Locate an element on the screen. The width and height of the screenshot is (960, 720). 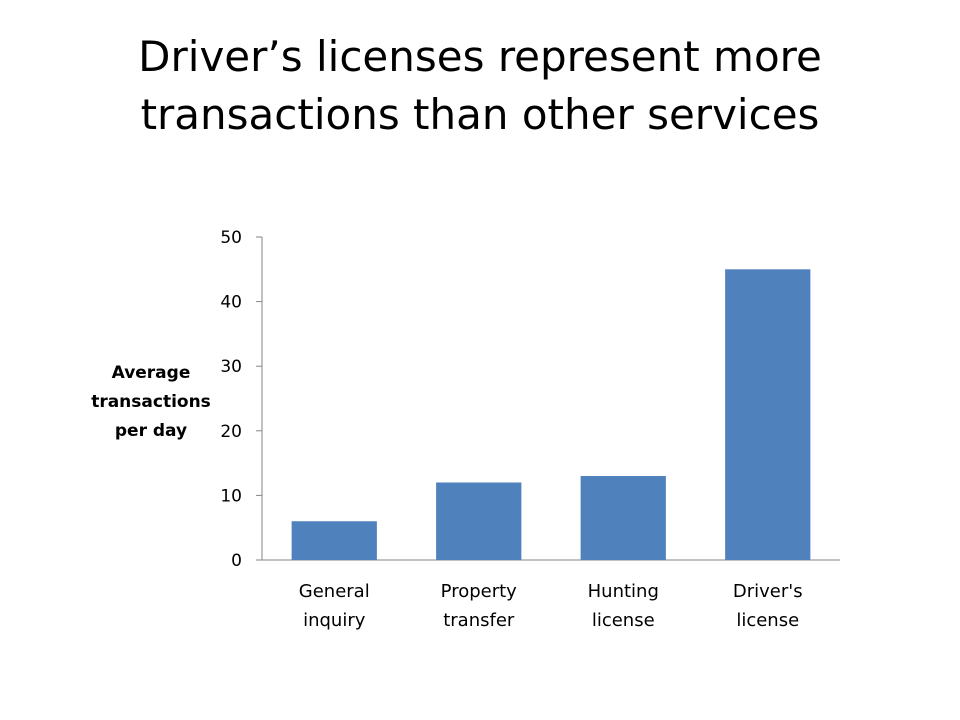
y-tick-label: 0 is located at coordinates (236, 561).